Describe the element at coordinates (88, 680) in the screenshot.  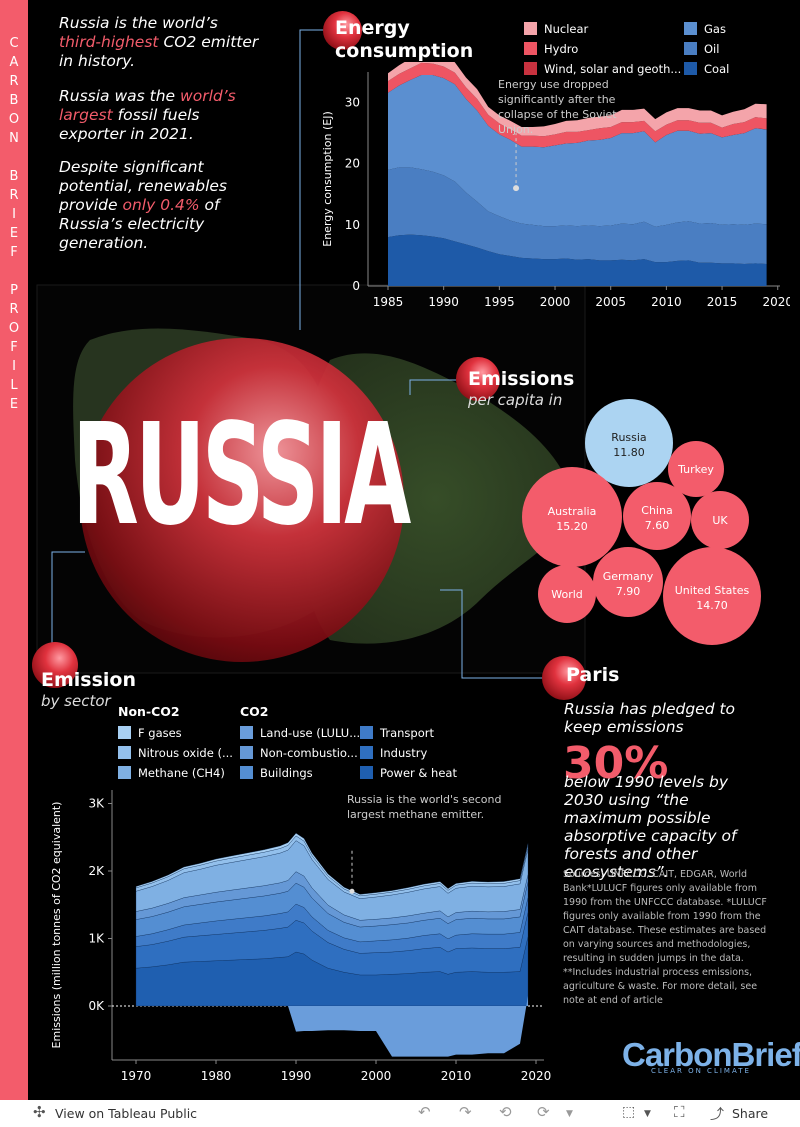
I see `sector-title: Emission` at that location.